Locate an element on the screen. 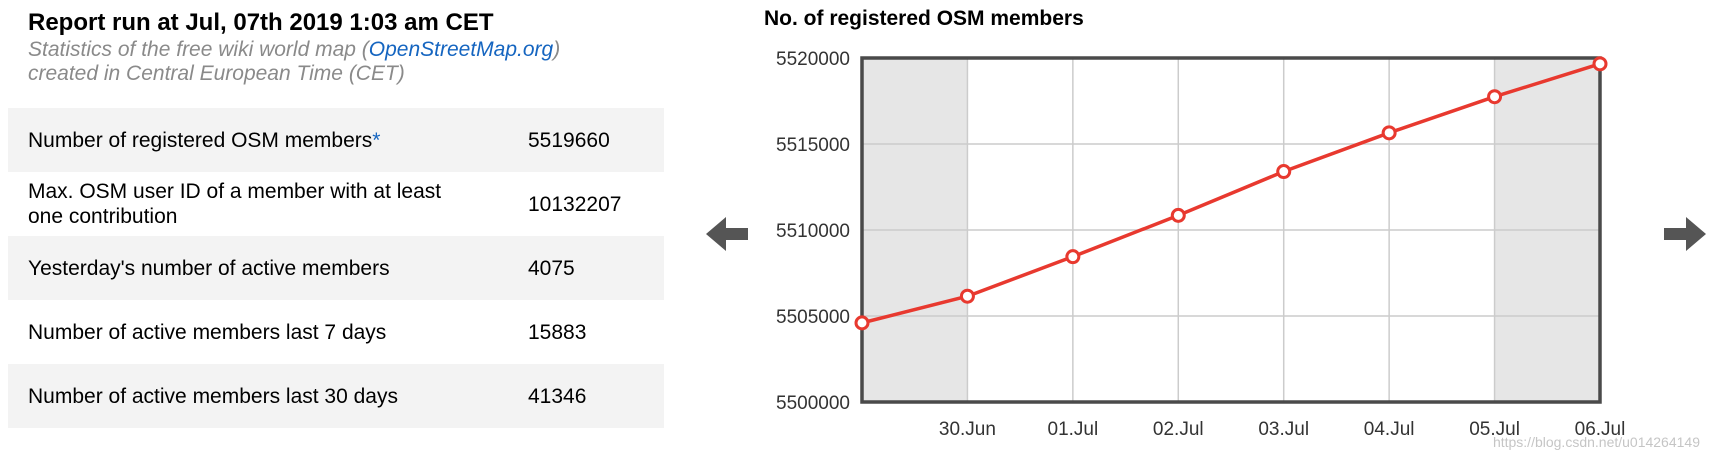 This screenshot has height=458, width=1710. x-tick-label: 30.Jun is located at coordinates (967, 429).